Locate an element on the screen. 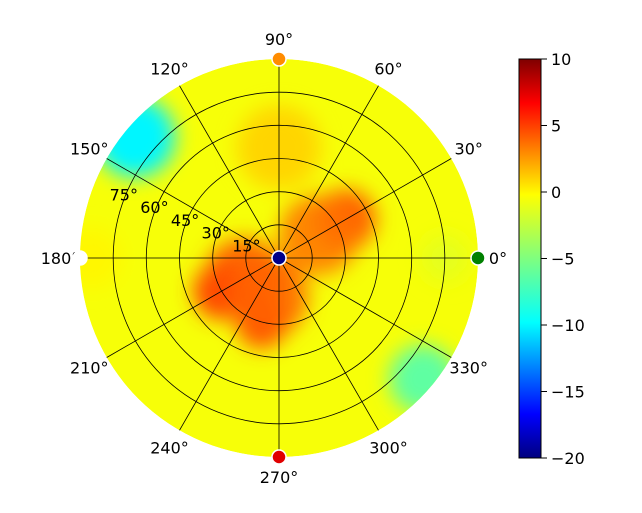 The height and width of the screenshot is (513, 642). colorbar: 10 5 0 −5 −10 −15 −20 is located at coordinates (551, 259).